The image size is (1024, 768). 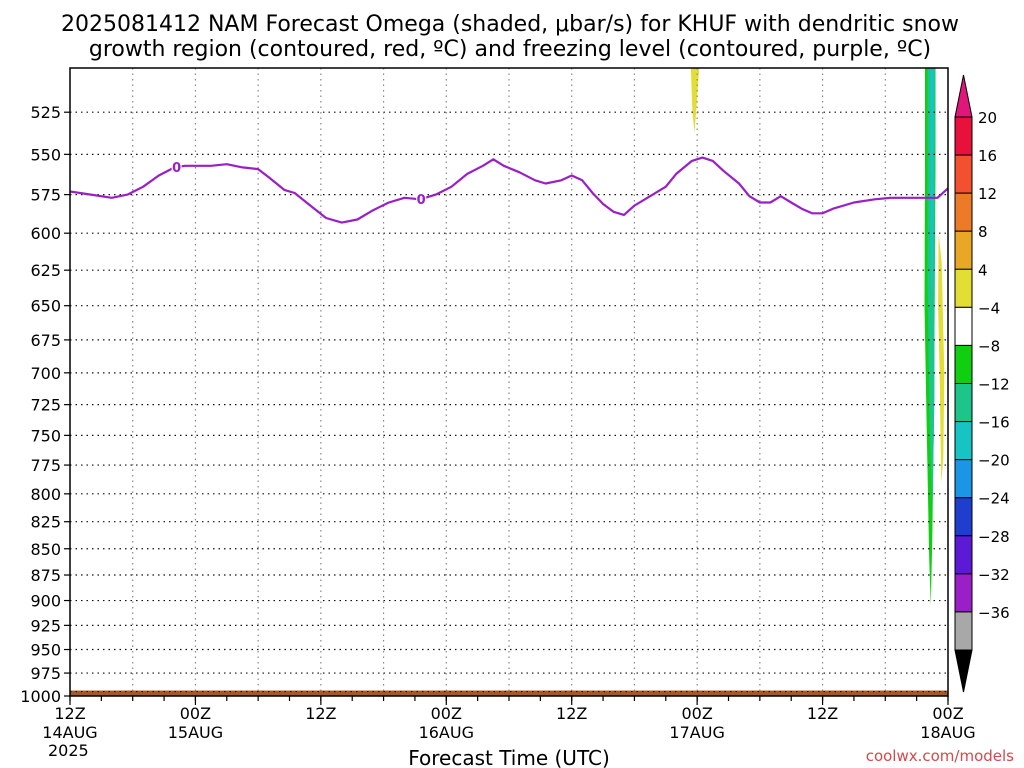 I want to click on y-tick-label: 625, so click(x=45, y=270).